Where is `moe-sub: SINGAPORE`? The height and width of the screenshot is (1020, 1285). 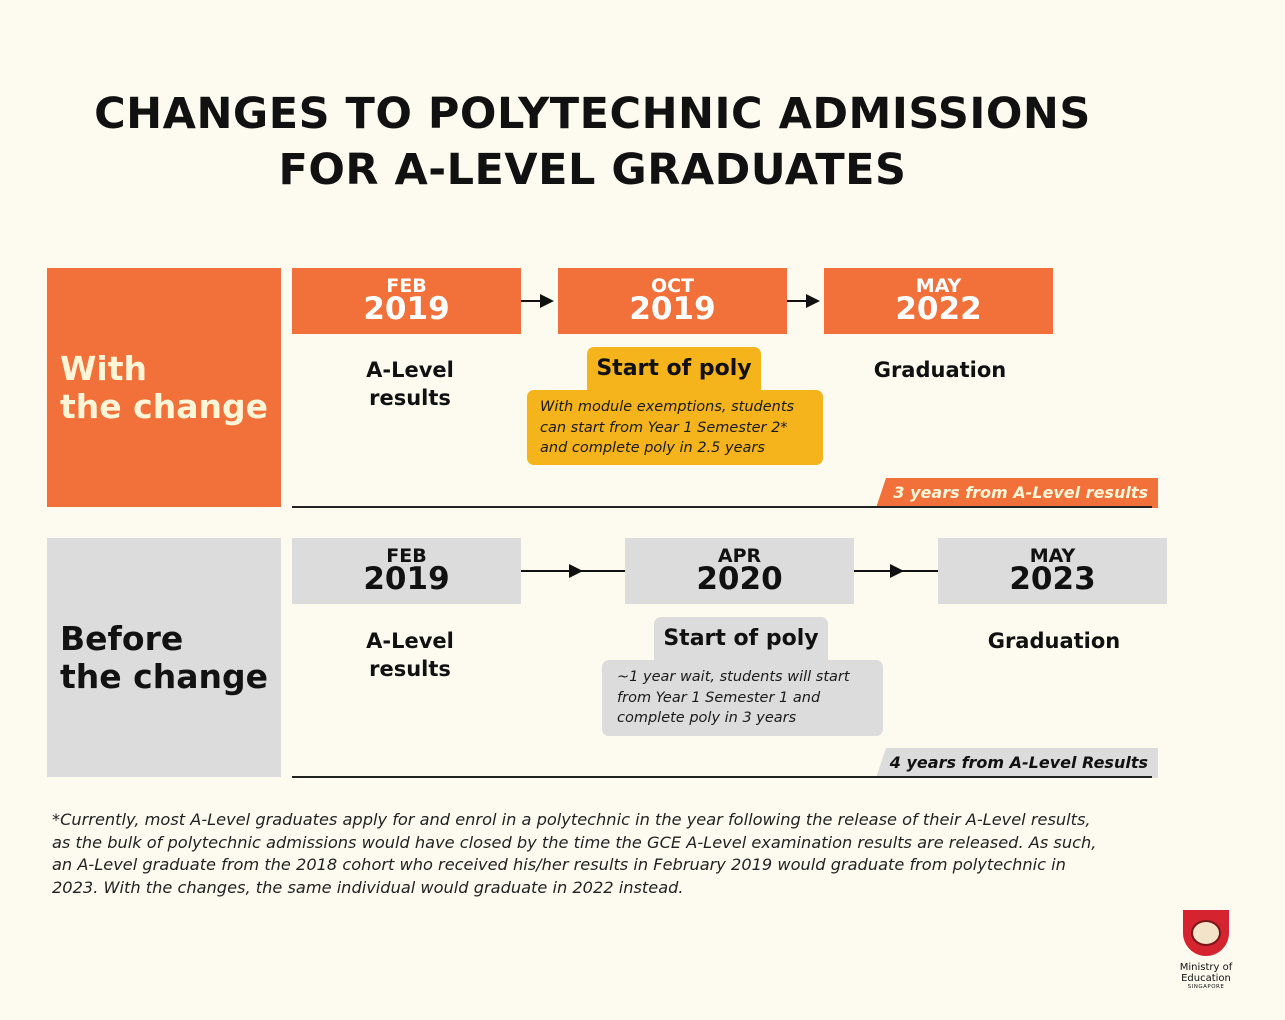
moe-sub: SINGAPORE is located at coordinates (1206, 987).